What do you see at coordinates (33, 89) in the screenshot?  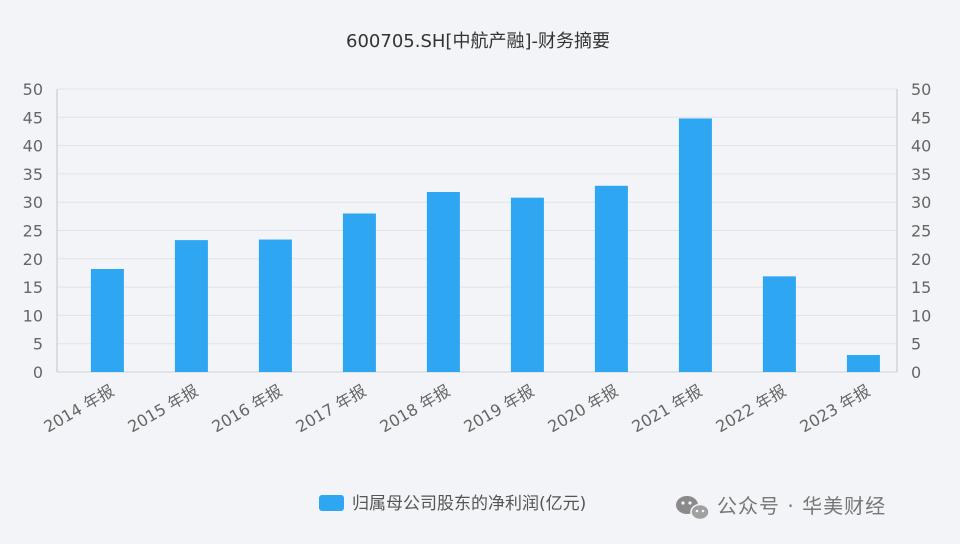 I see `y-tick-label-left: 50` at bounding box center [33, 89].